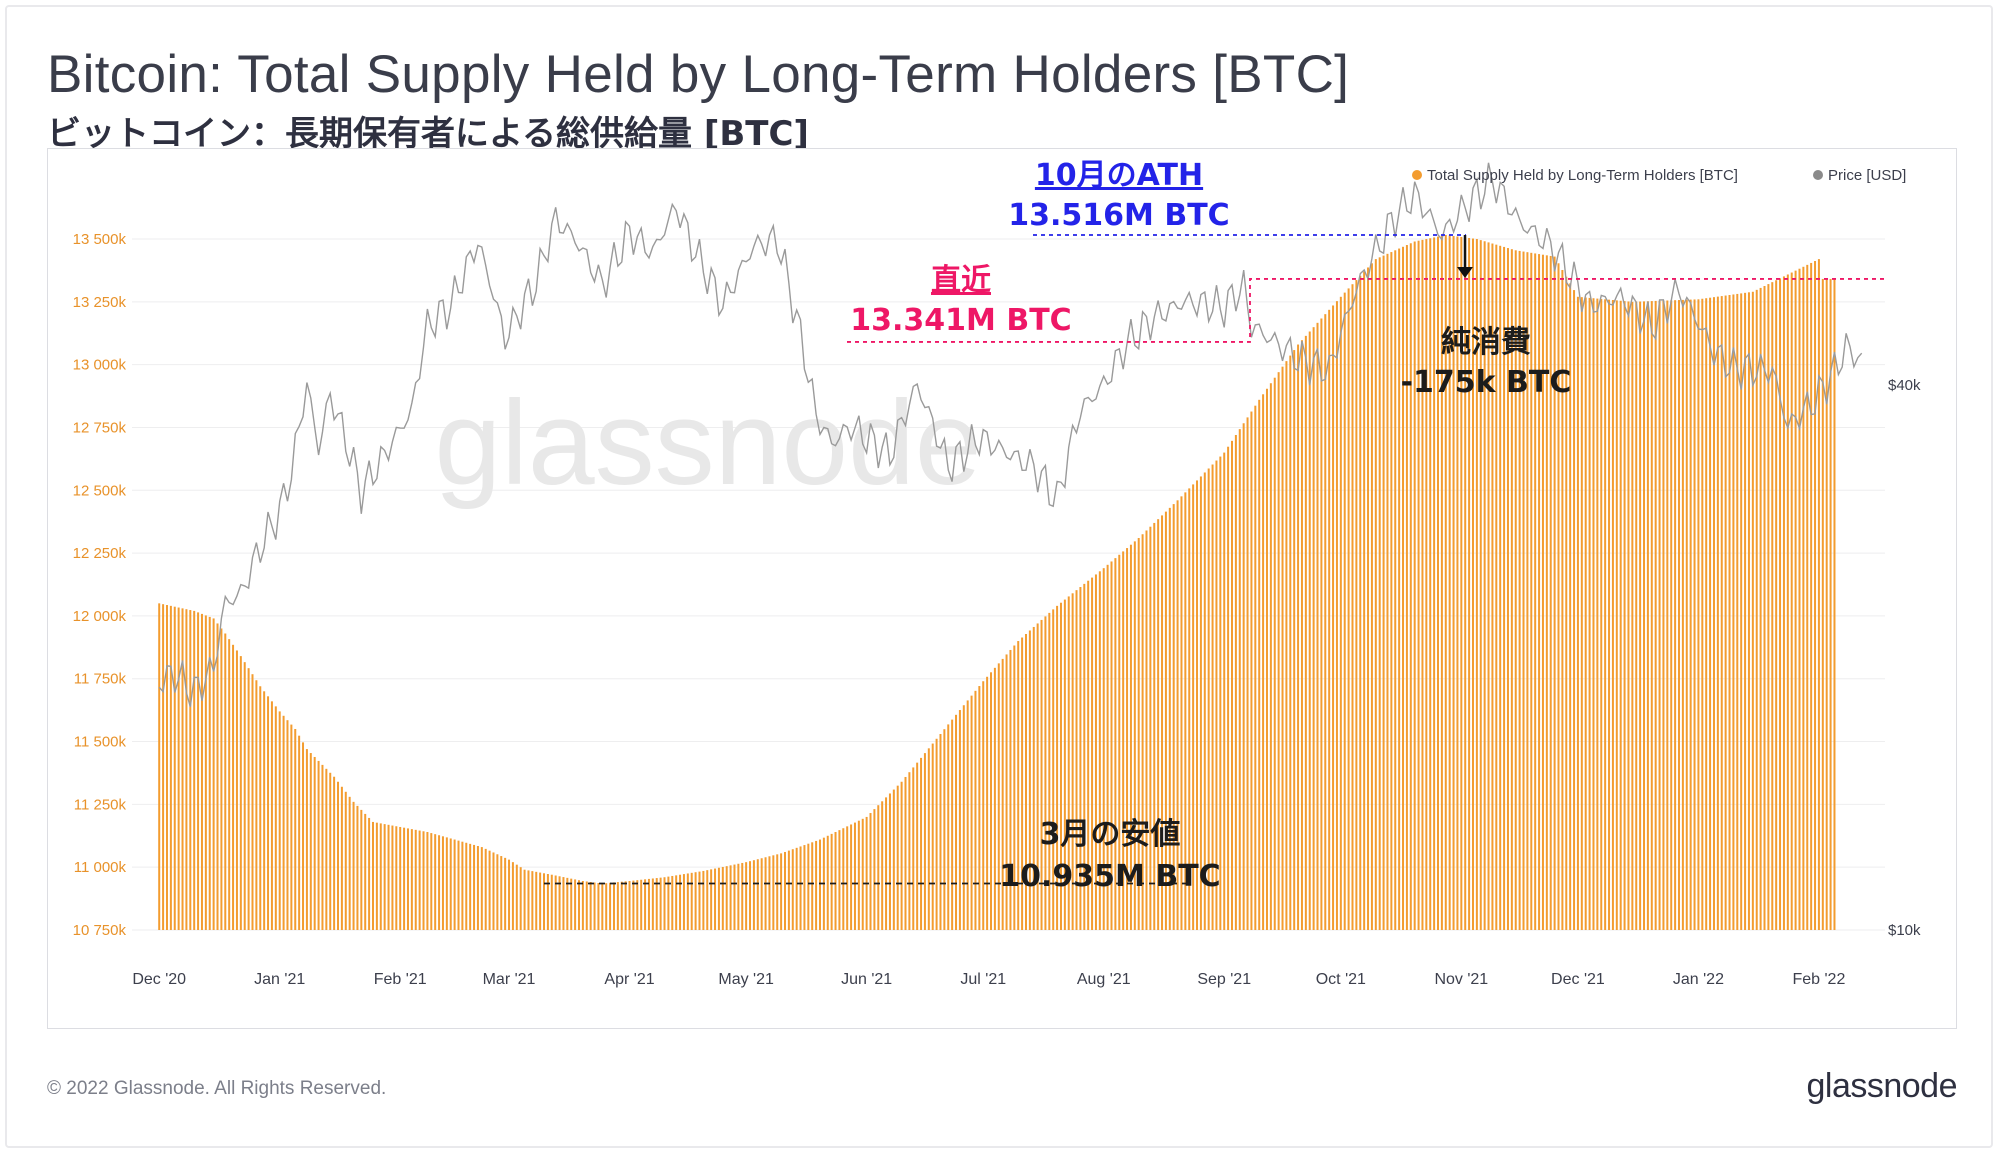 The image size is (2000, 1155). Describe the element at coordinates (100, 490) in the screenshot. I see `y-left-tick-label: 12 500k` at that location.